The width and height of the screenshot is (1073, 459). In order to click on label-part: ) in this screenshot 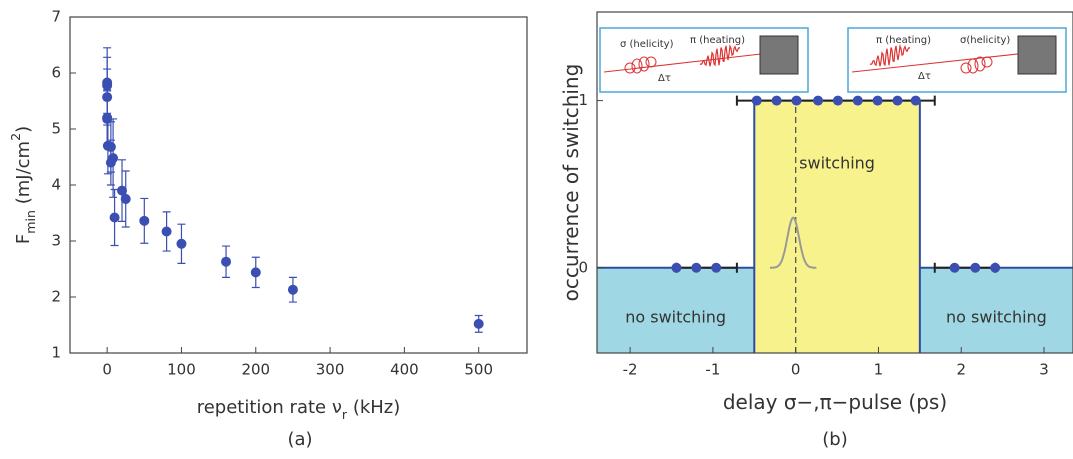, I will do `click(23, 129)`.